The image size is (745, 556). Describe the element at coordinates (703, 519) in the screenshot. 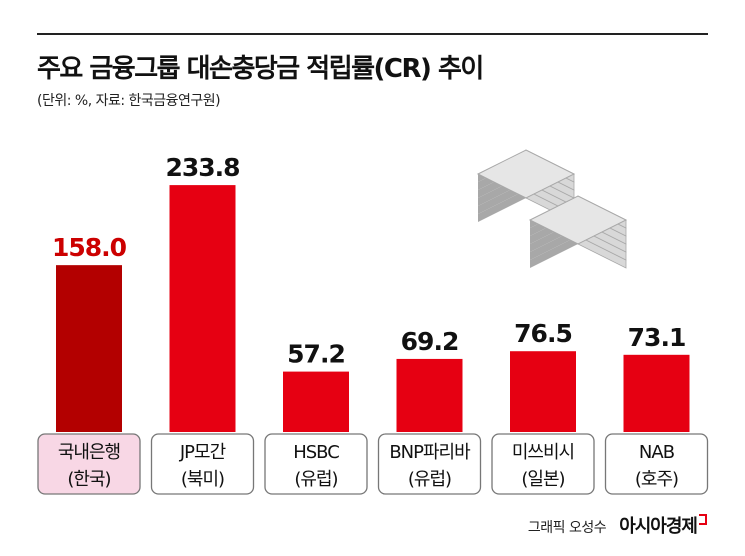

I see `brand-mark-icon` at that location.